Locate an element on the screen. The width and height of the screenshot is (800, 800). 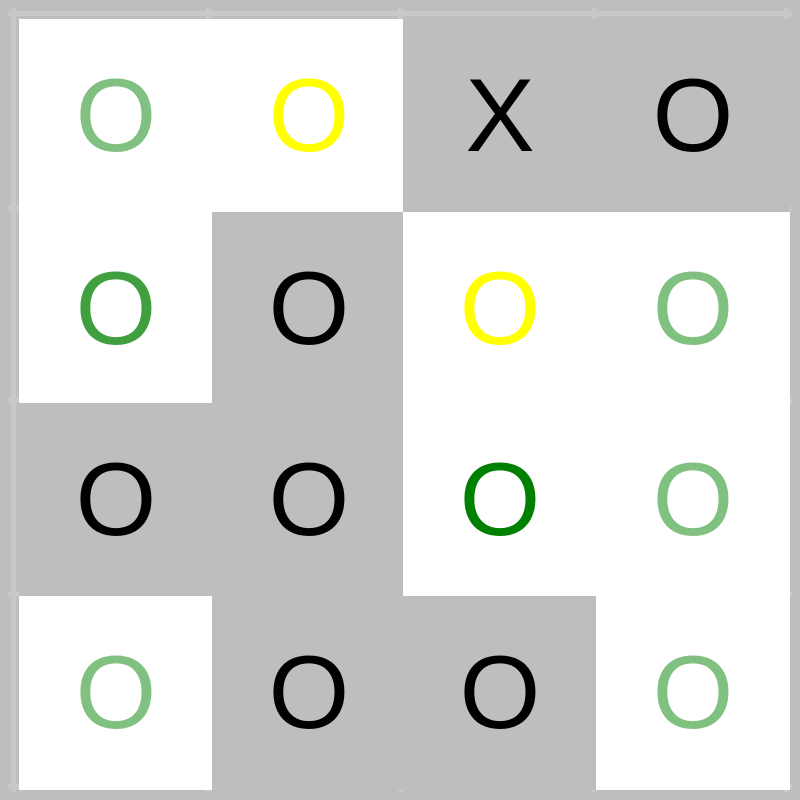
board-cell-r1c1: O is located at coordinates (116, 116).